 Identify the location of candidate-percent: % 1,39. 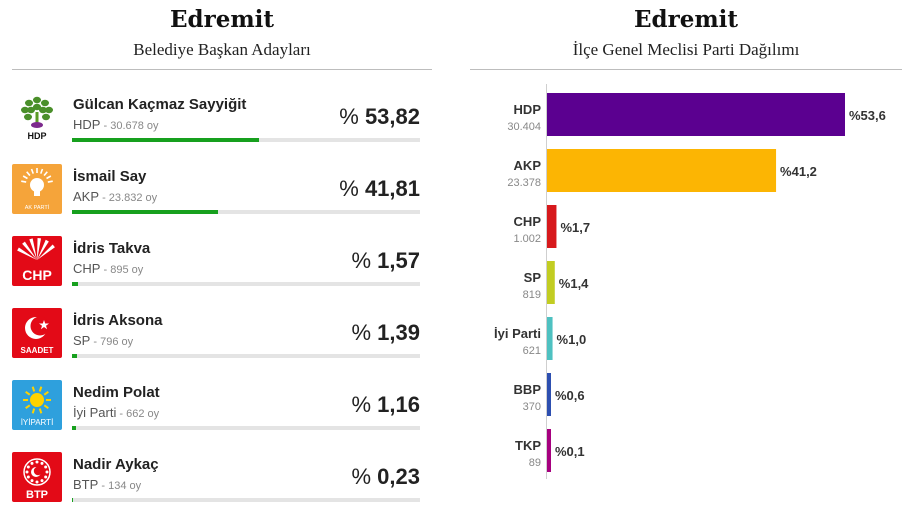
(385, 333).